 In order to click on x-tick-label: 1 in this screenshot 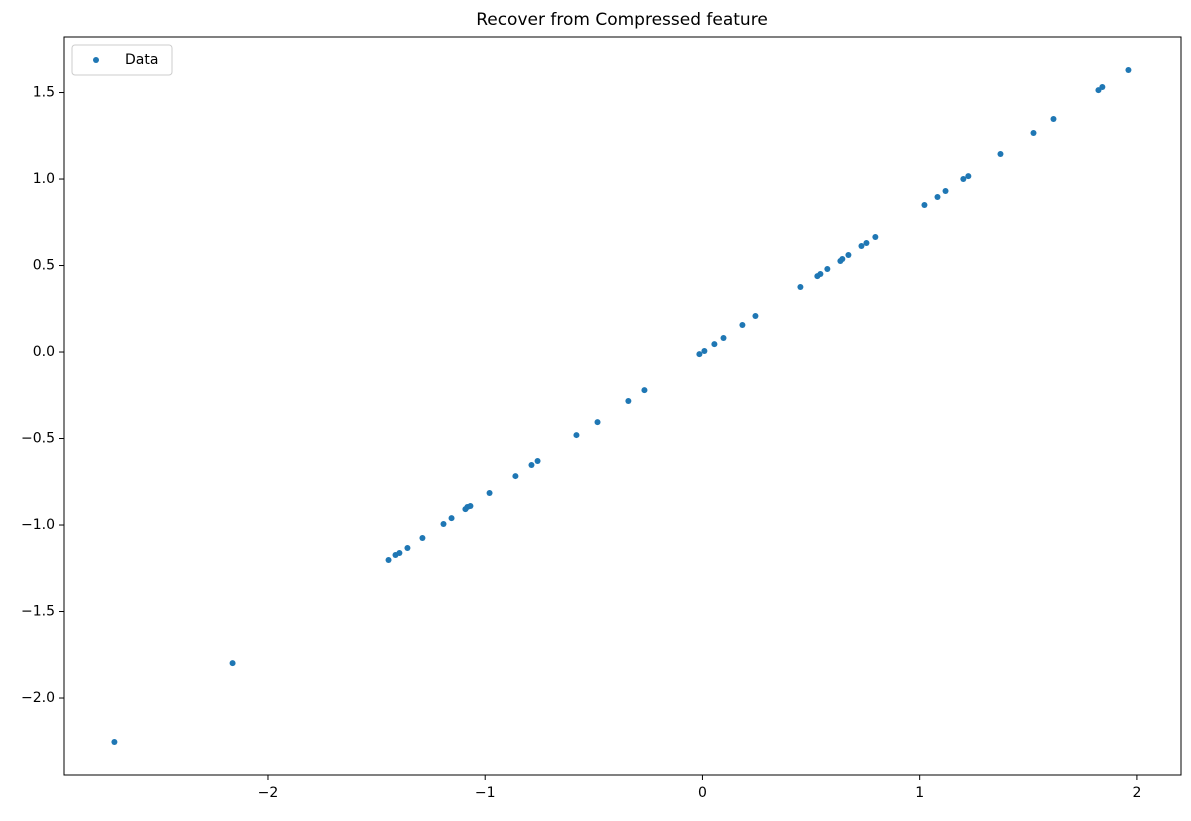, I will do `click(919, 793)`.